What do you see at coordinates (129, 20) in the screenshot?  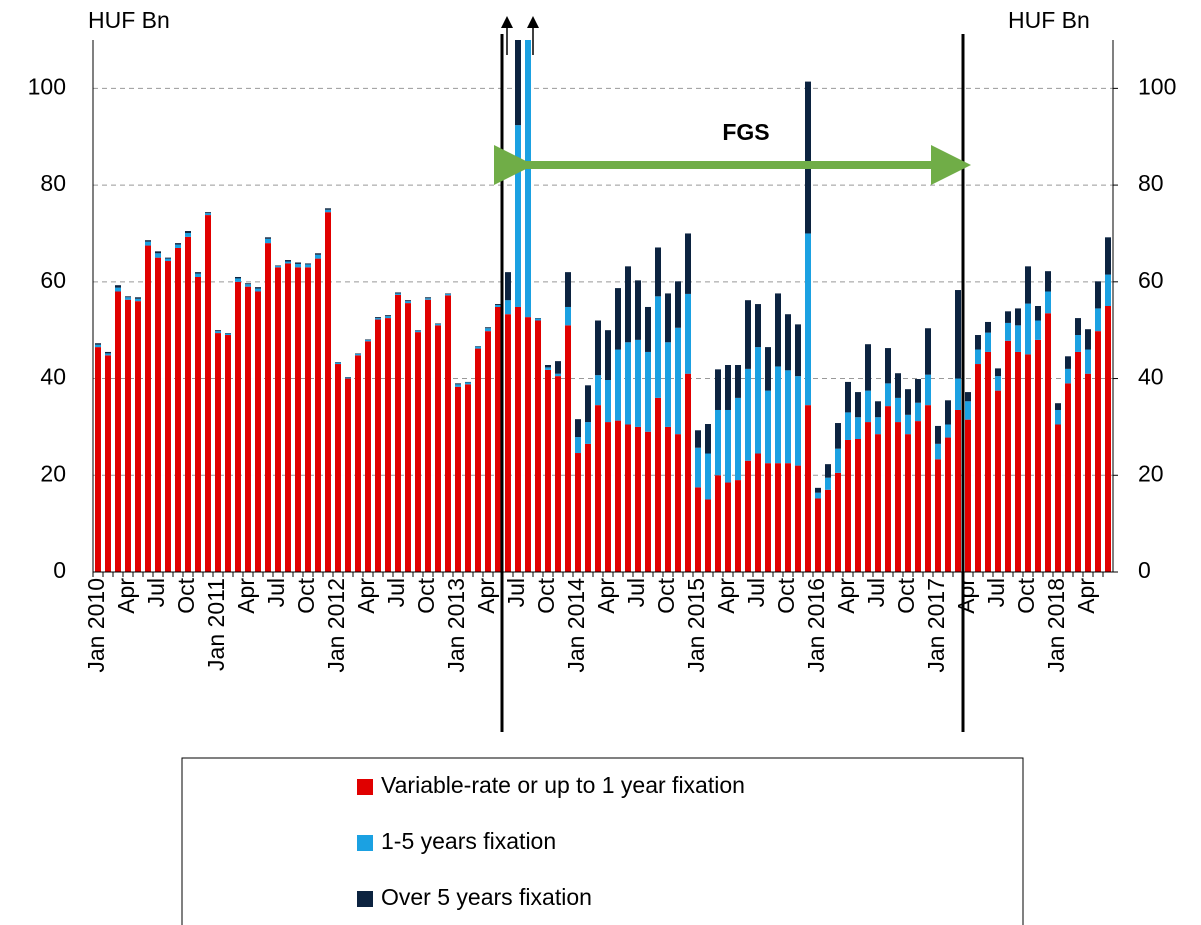 I see `y-axis-title: HUF Bn` at bounding box center [129, 20].